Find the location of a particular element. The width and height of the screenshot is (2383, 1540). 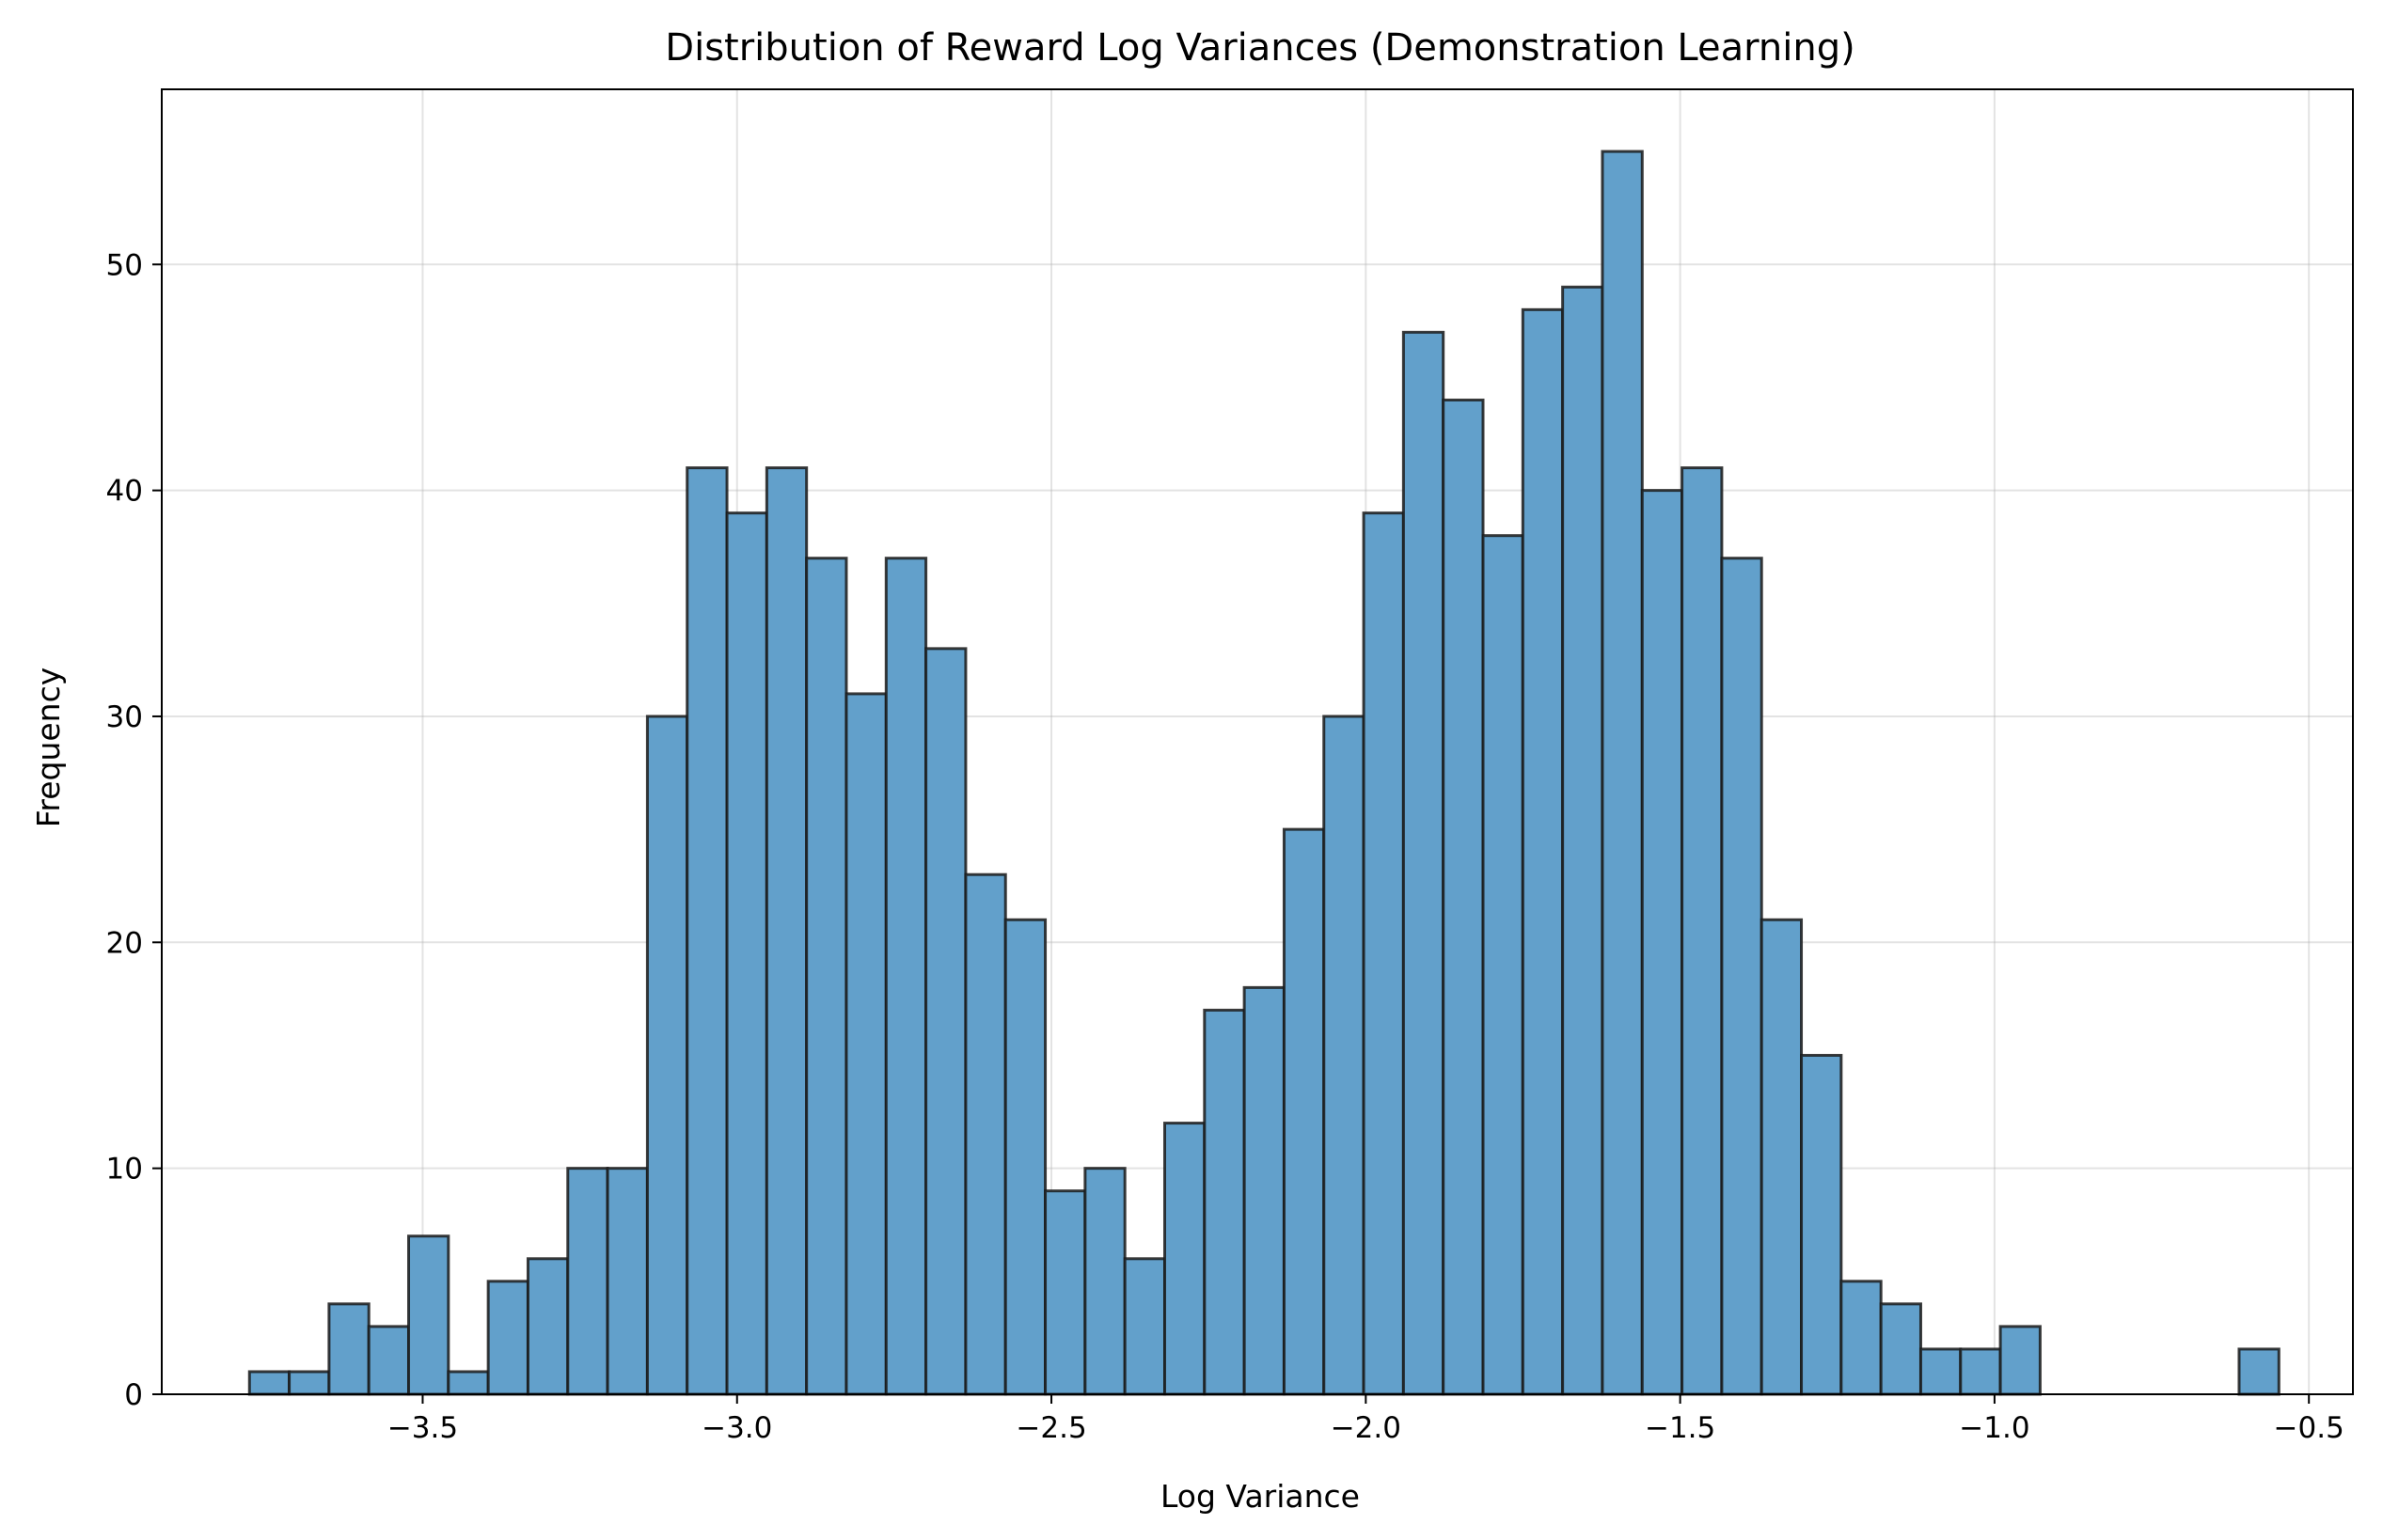

x-axis-label: Log Variance is located at coordinates (1260, 1496).